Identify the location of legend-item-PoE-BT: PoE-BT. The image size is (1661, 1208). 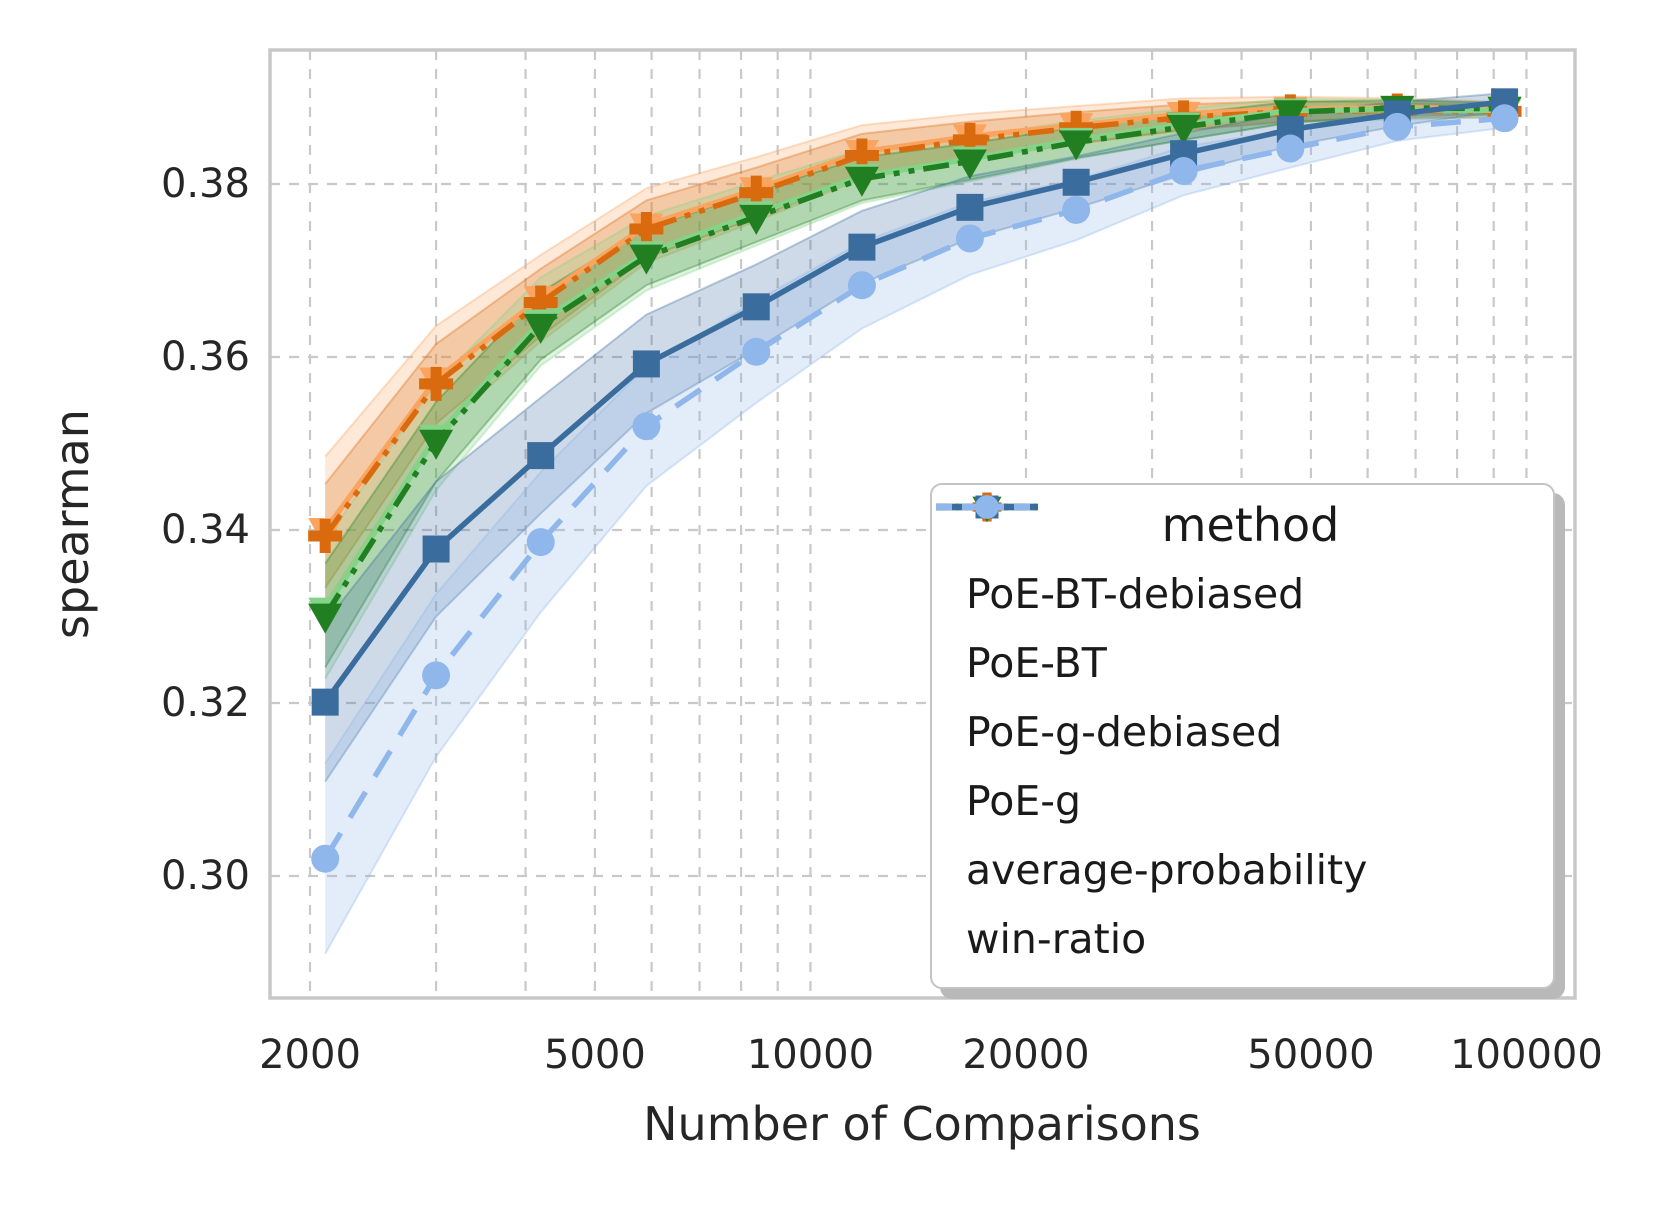
(1244, 594).